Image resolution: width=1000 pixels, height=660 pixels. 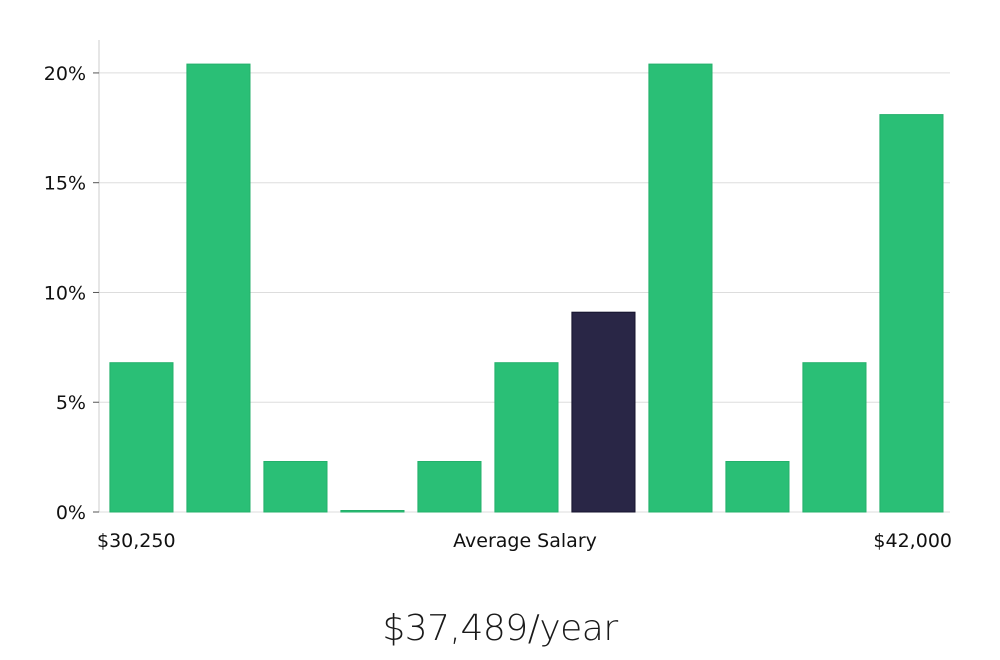 I want to click on y-tick-label: 20%, so click(x=65, y=74).